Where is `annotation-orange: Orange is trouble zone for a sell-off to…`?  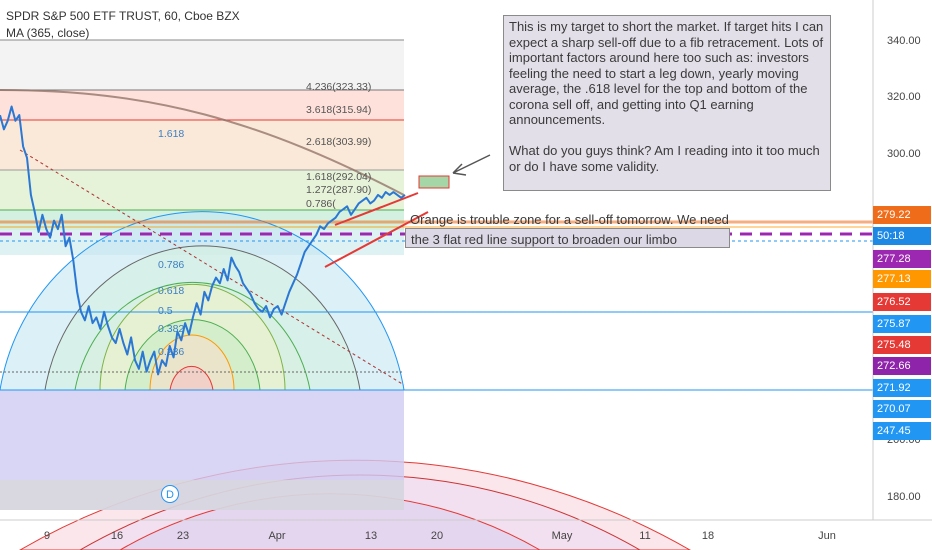 annotation-orange: Orange is trouble zone for a sell-off to… is located at coordinates (569, 219).